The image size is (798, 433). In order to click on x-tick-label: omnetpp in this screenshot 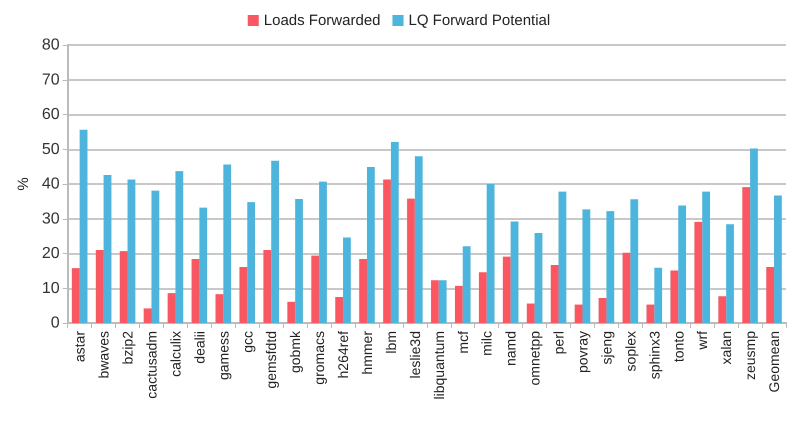, I will do `click(534, 358)`.